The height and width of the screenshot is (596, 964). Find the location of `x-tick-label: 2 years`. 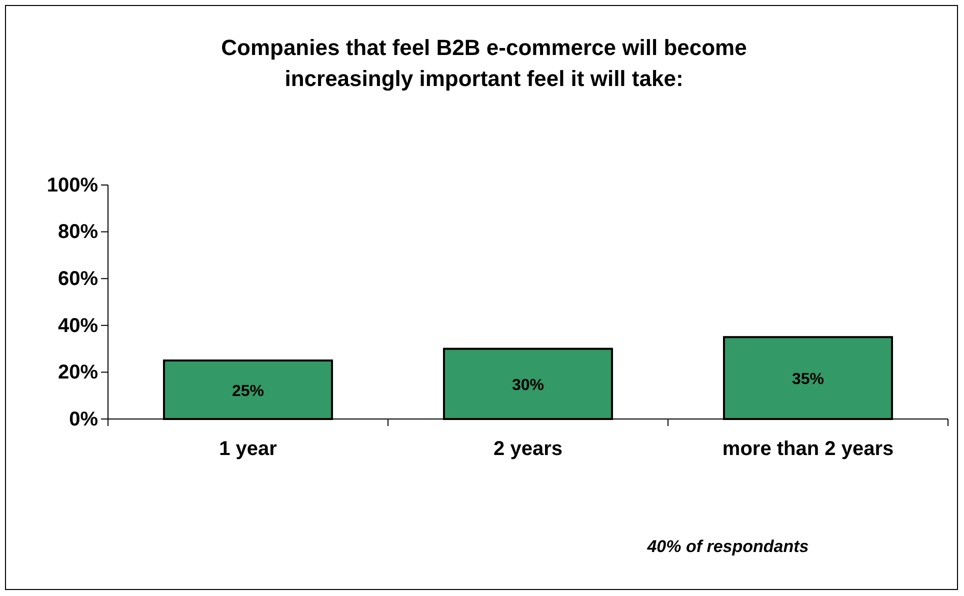

x-tick-label: 2 years is located at coordinates (528, 449).